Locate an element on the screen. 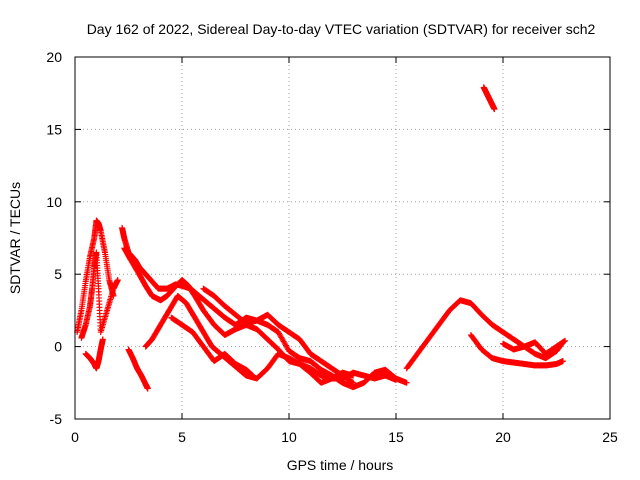 The height and width of the screenshot is (480, 640). series-sat-g is located at coordinates (249, 339).